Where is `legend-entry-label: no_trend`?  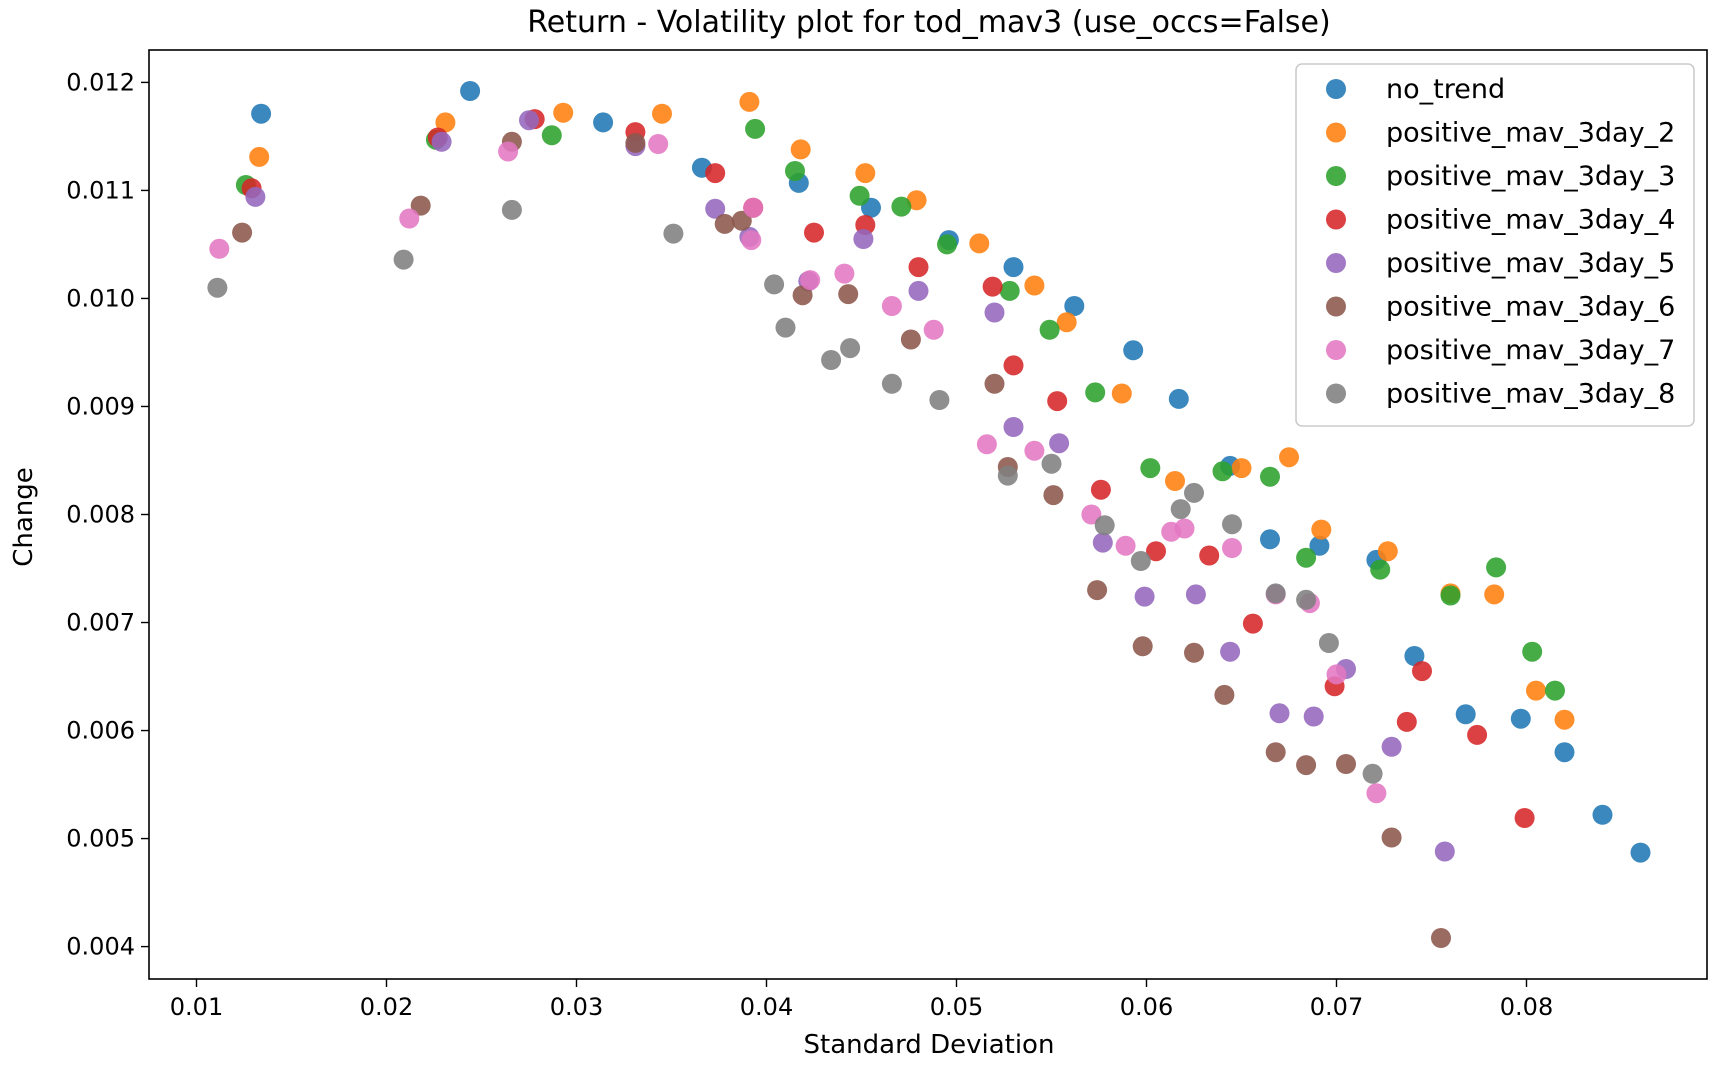 legend-entry-label: no_trend is located at coordinates (1445, 89).